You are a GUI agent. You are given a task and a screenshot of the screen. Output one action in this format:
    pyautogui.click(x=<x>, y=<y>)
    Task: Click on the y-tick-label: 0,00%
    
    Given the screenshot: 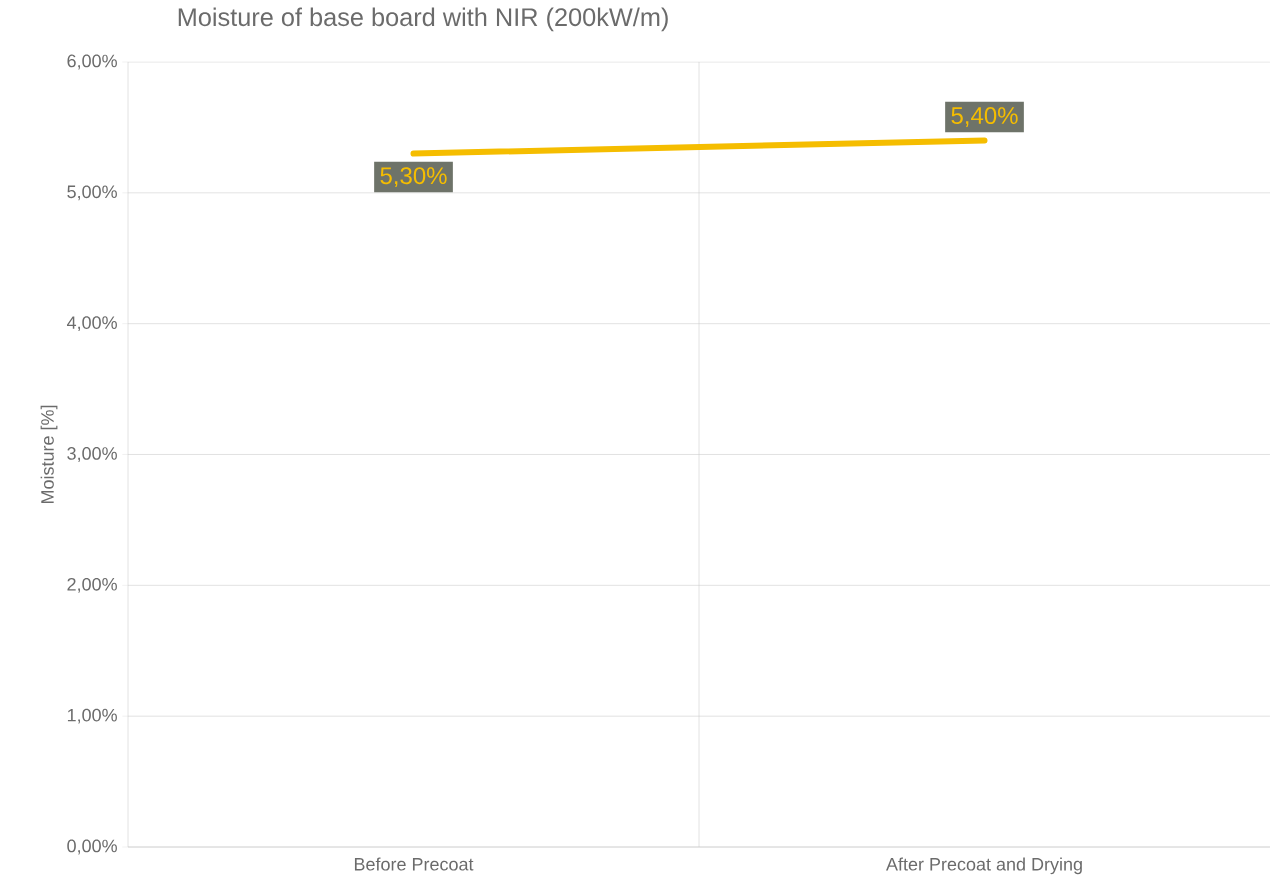 What is the action you would take?
    pyautogui.click(x=92, y=847)
    